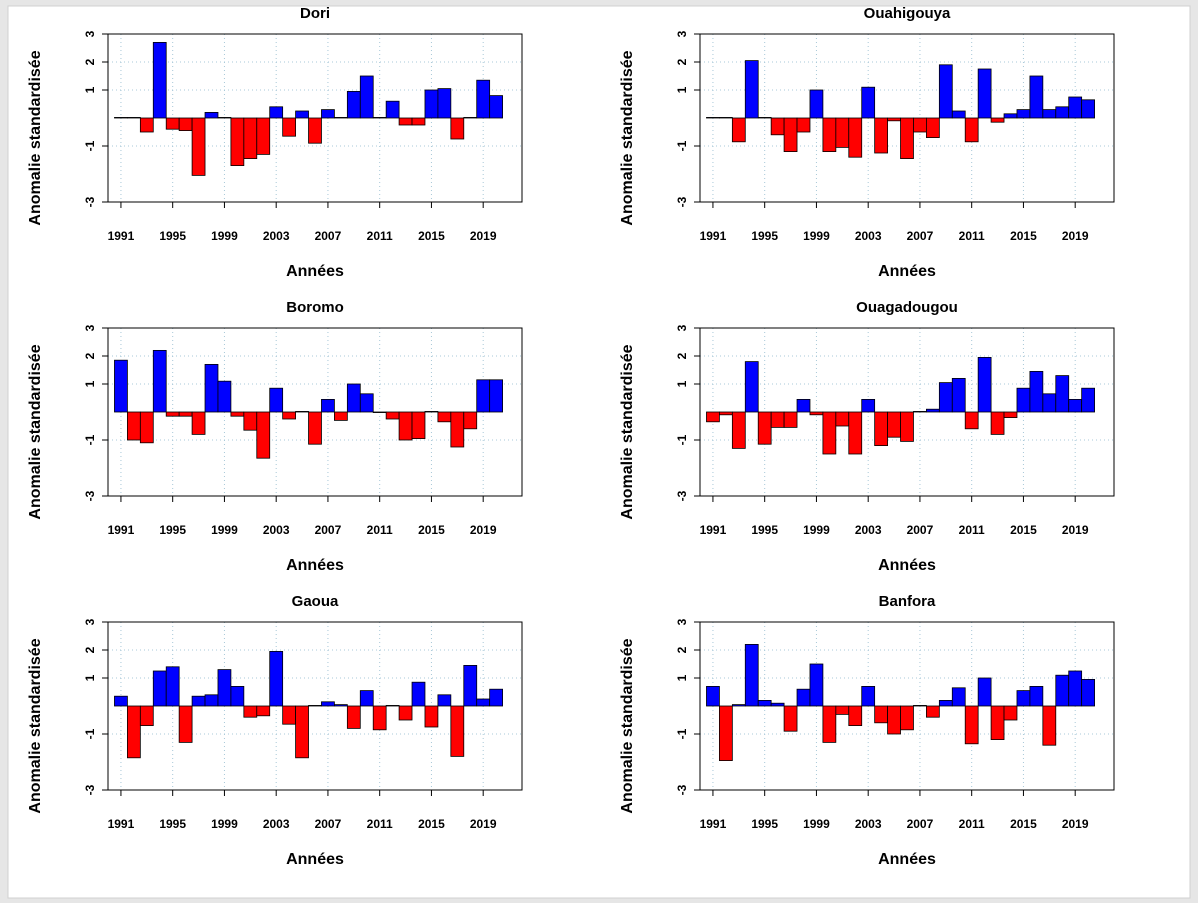  I want to click on x-tick-label: 2003, so click(868, 530).